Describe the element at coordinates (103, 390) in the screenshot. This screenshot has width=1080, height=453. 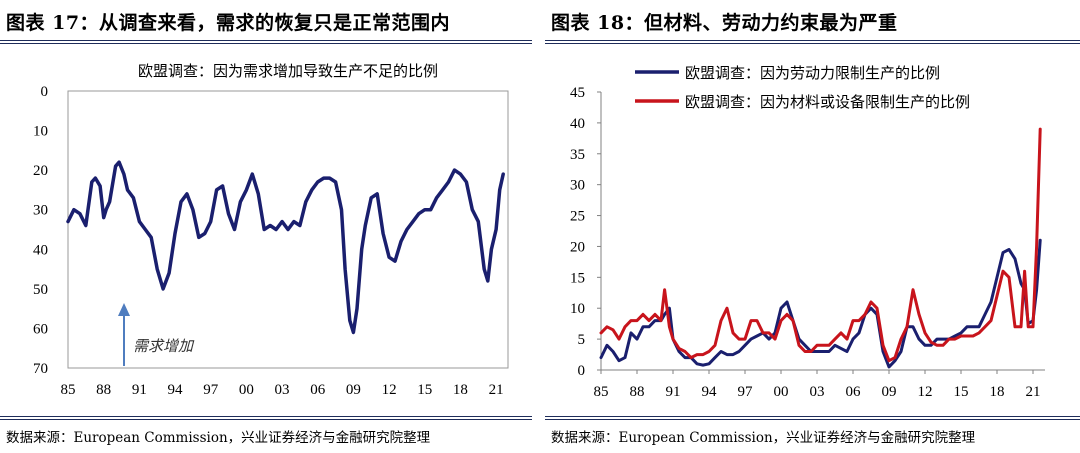
I see `left-x-tick-label: 88` at that location.